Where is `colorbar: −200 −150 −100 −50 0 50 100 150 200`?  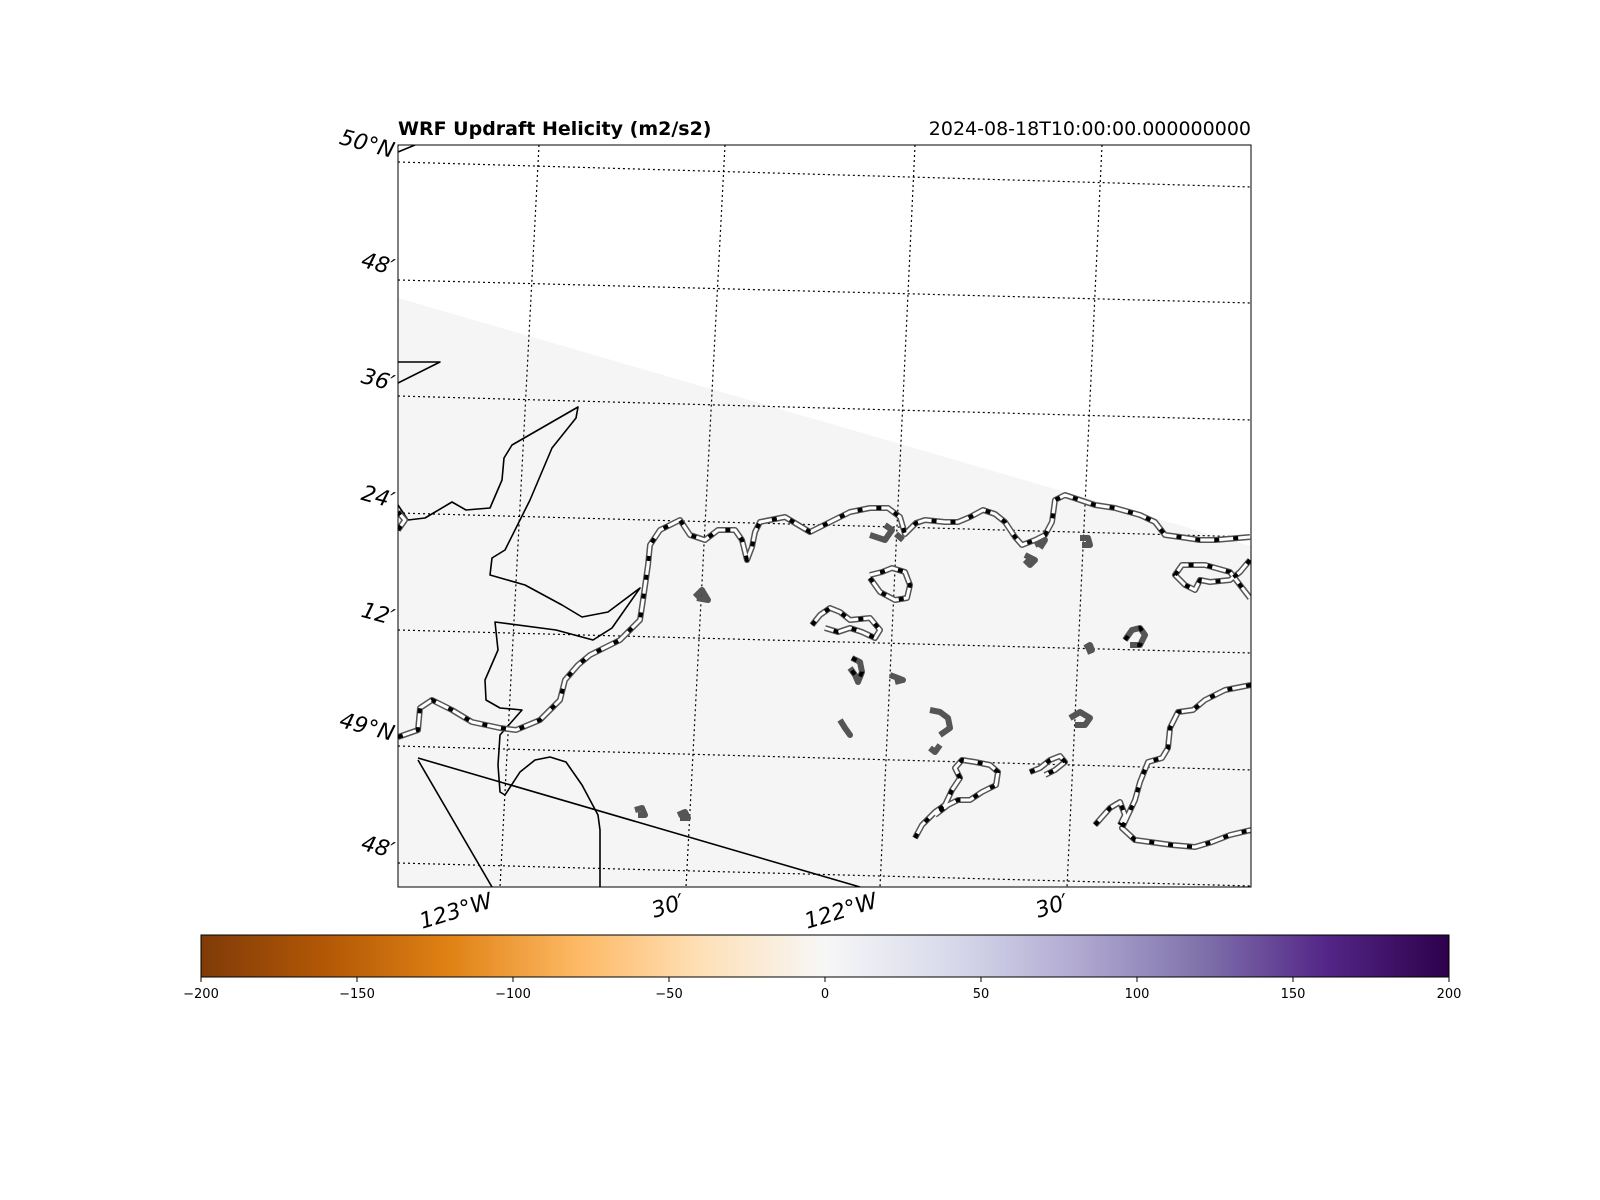
colorbar: −200 −150 −100 −50 0 50 100 150 200 is located at coordinates (822, 968).